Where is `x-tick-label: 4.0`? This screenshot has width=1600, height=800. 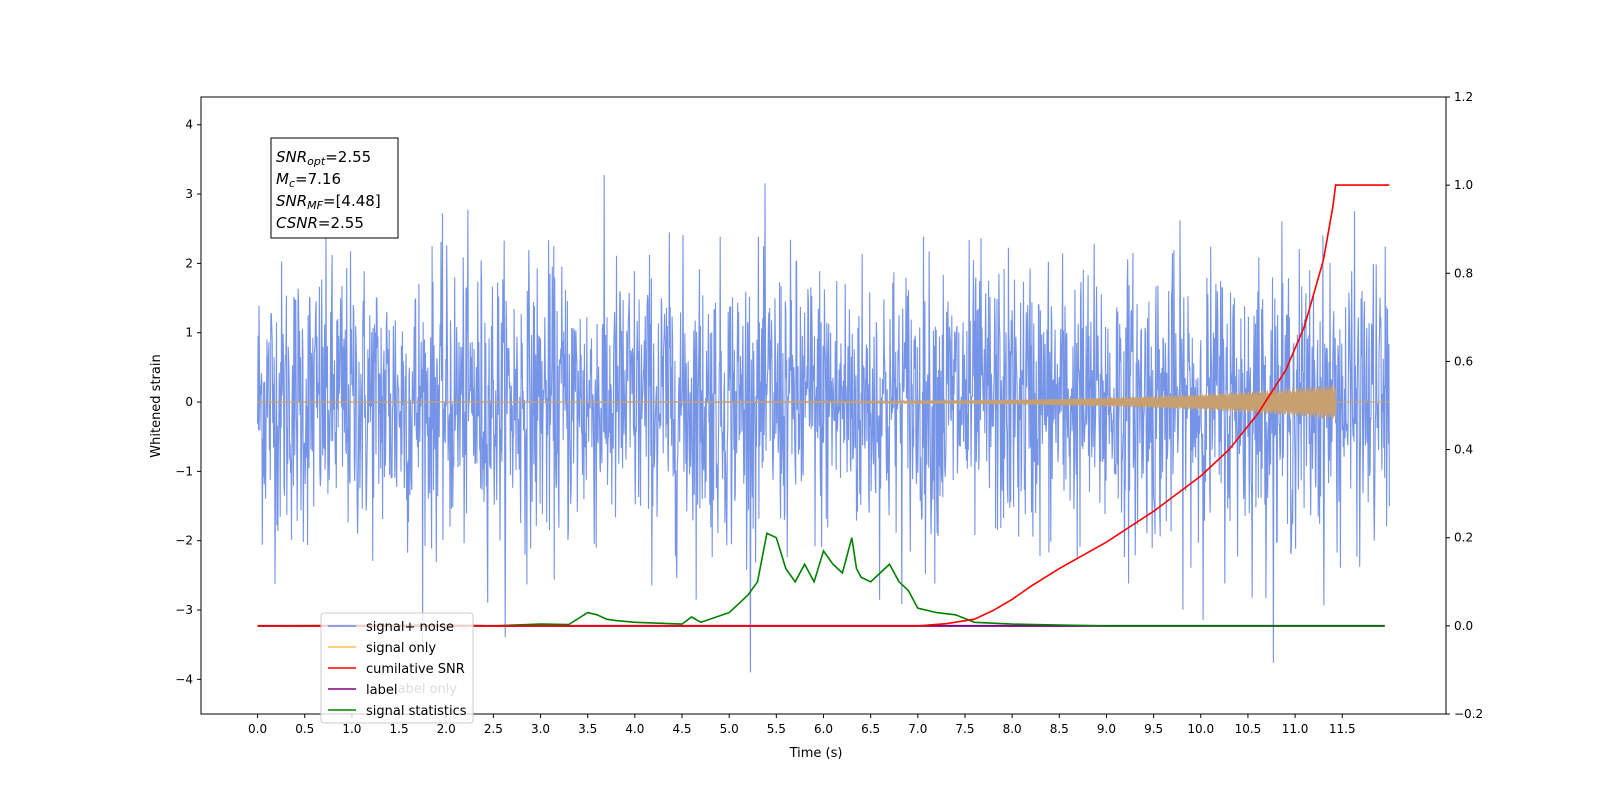 x-tick-label: 4.0 is located at coordinates (634, 729).